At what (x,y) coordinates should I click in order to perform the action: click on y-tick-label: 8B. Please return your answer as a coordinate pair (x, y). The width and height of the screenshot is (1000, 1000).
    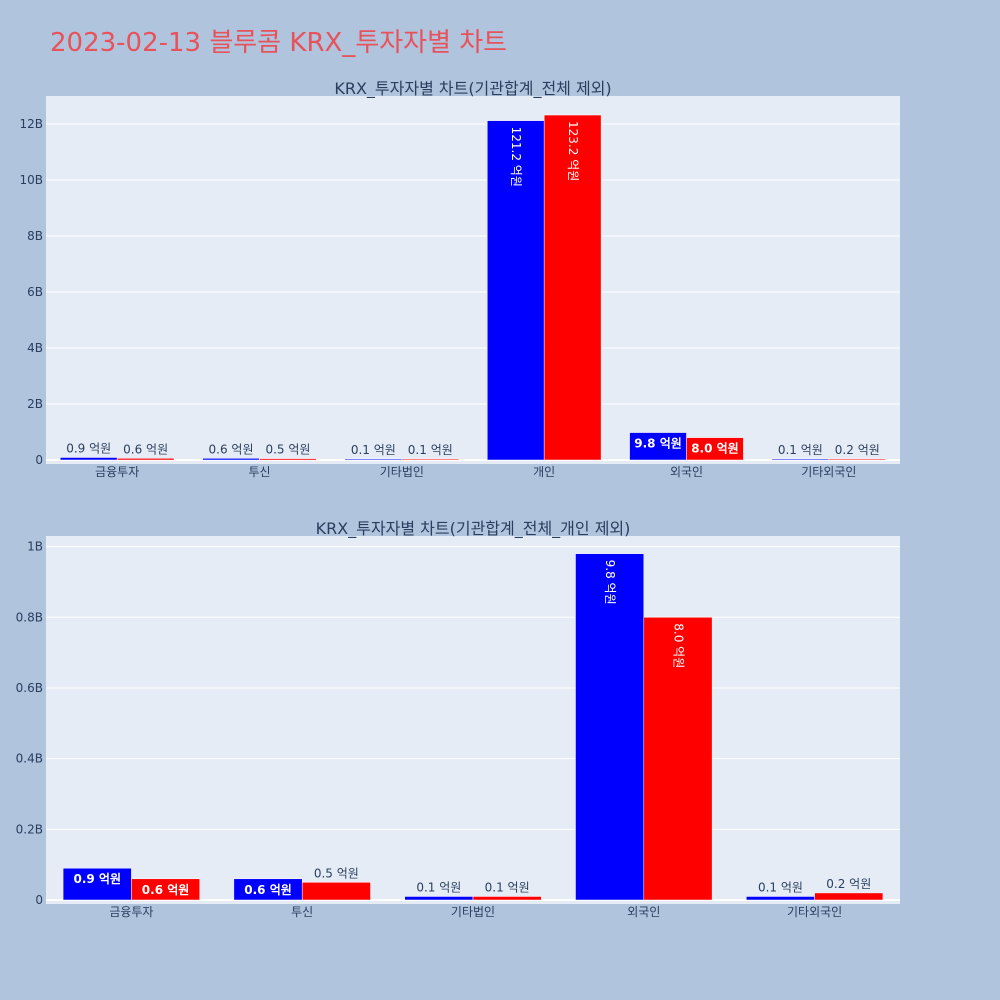
    Looking at the image, I should click on (35, 236).